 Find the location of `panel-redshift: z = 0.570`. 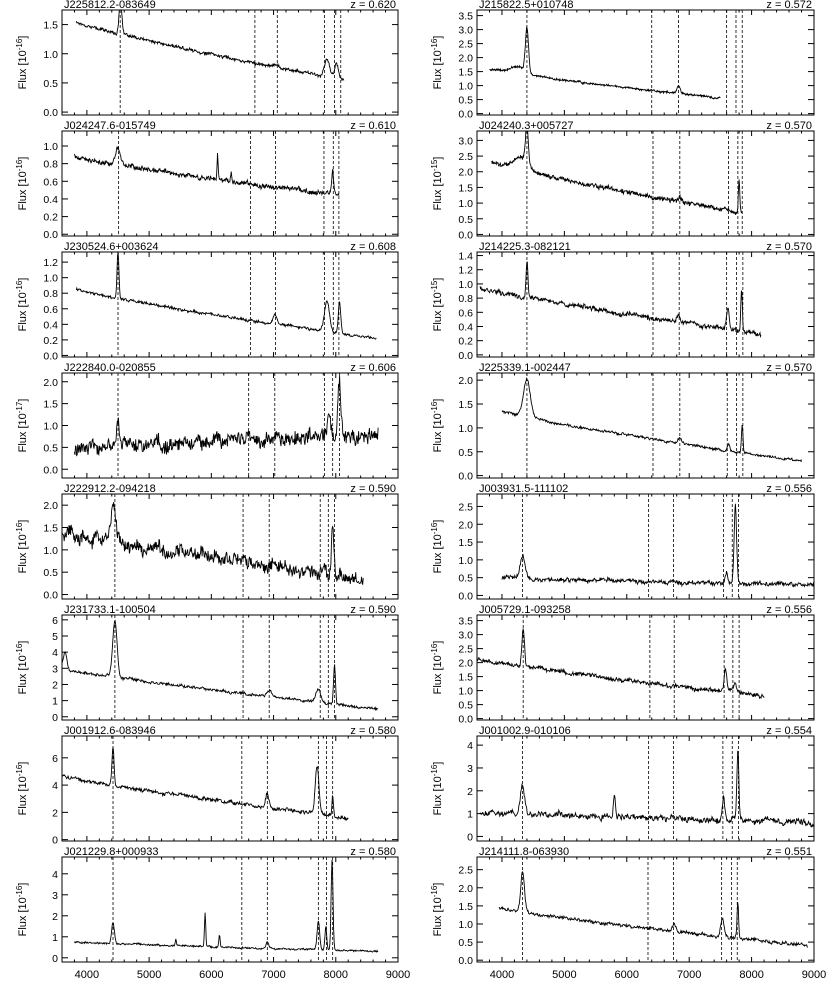

panel-redshift: z = 0.570 is located at coordinates (789, 126).